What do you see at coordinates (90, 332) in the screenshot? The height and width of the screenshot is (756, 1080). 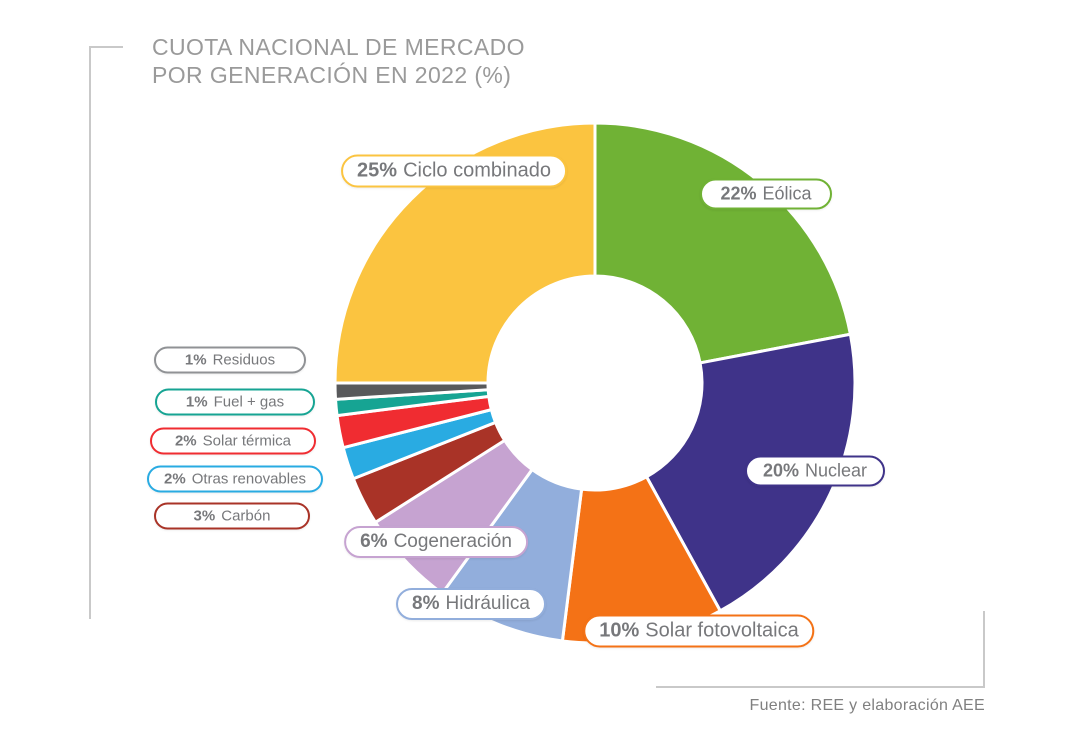 I see `corner-bracket-top-left-vertical` at bounding box center [90, 332].